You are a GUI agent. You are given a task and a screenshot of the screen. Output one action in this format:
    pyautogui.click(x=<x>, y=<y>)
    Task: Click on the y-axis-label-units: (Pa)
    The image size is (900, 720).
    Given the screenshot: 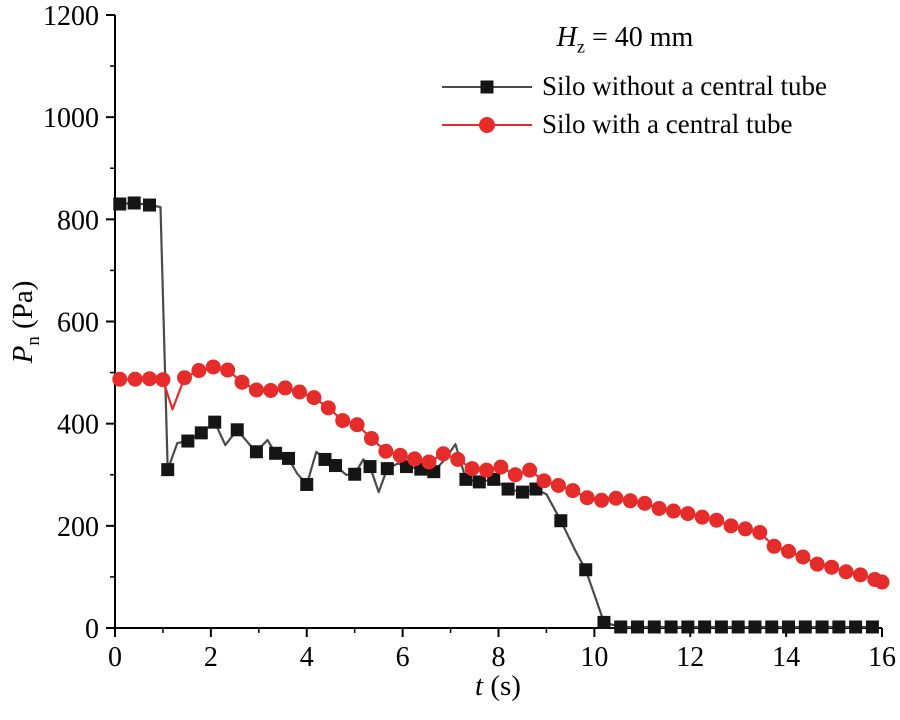 What is the action you would take?
    pyautogui.click(x=23, y=308)
    